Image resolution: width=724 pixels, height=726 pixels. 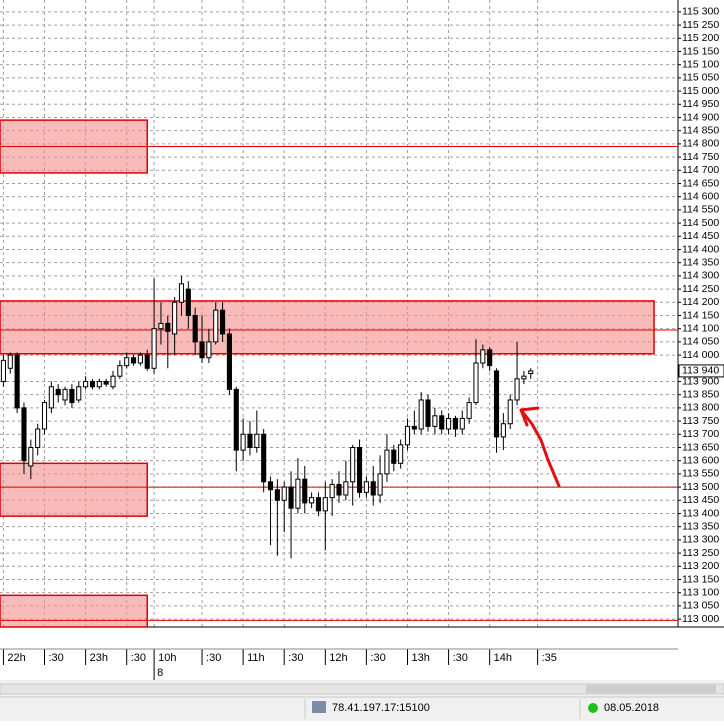 What do you see at coordinates (700, 38) in the screenshot?
I see `y-tick-label: 115 200` at bounding box center [700, 38].